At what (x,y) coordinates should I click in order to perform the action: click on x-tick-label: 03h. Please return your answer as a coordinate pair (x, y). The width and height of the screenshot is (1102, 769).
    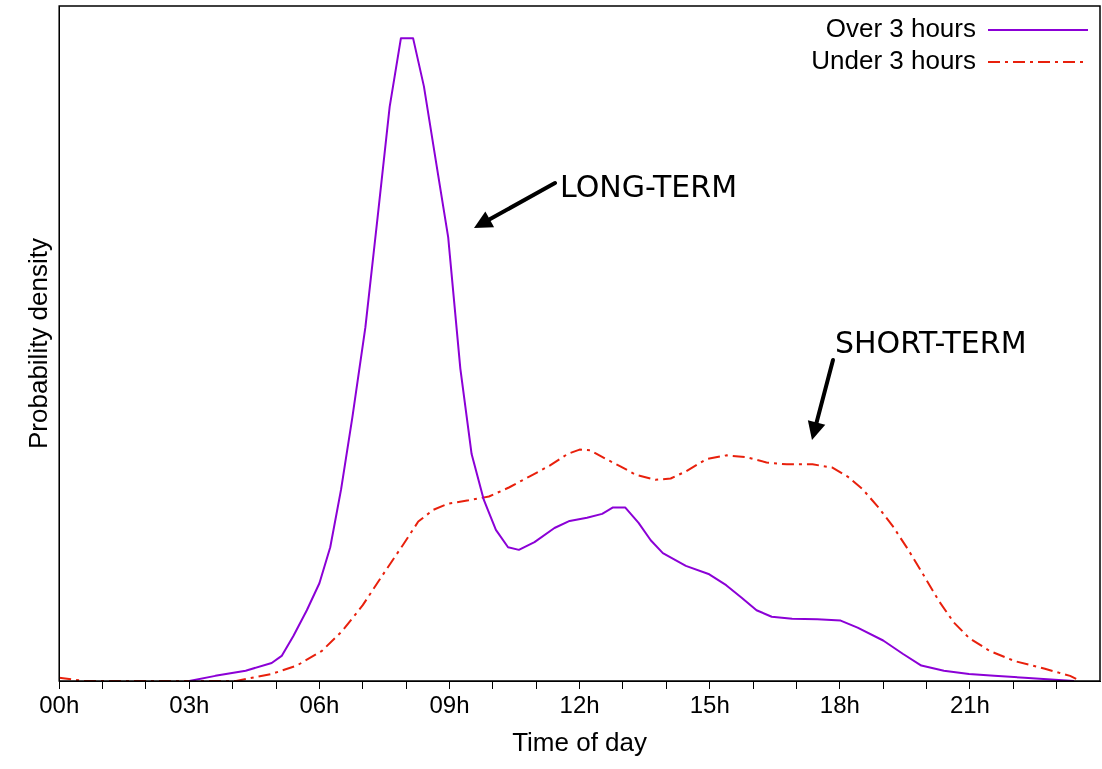
    Looking at the image, I should click on (189, 705).